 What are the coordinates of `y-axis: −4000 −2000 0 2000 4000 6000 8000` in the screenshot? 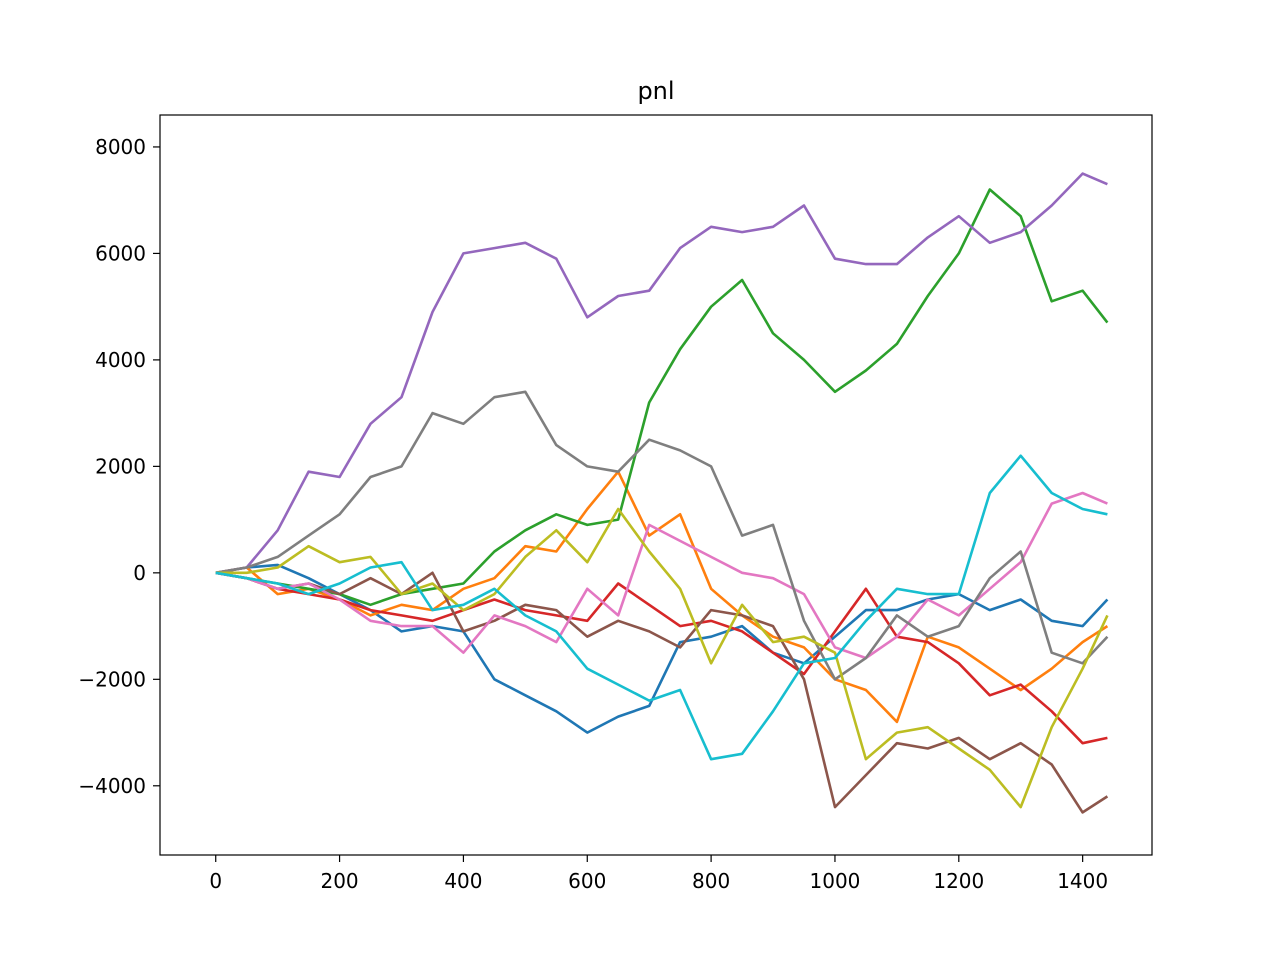 It's located at (119, 466).